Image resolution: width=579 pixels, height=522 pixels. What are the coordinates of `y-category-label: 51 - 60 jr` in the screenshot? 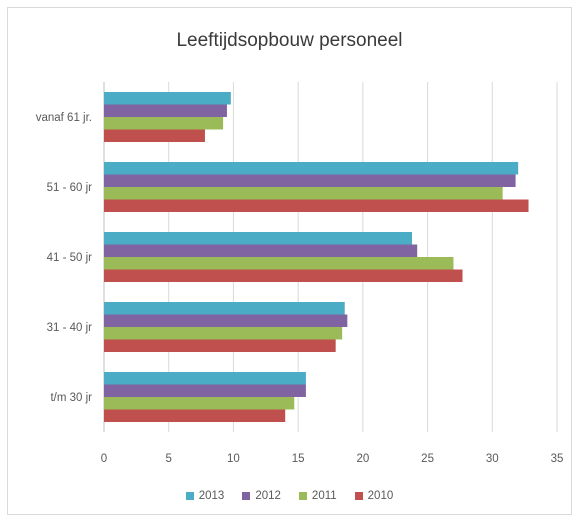 It's located at (70, 188).